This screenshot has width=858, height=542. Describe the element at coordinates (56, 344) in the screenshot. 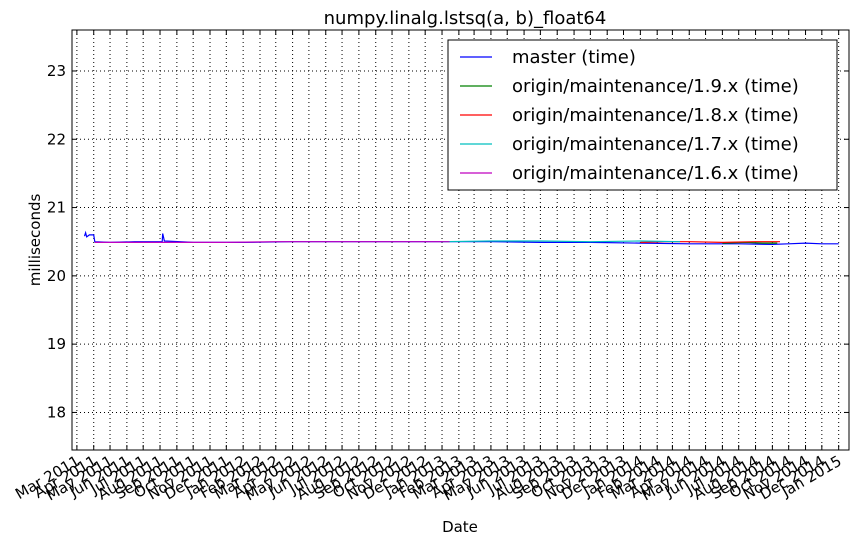

I see `y-tick-label: 19` at that location.